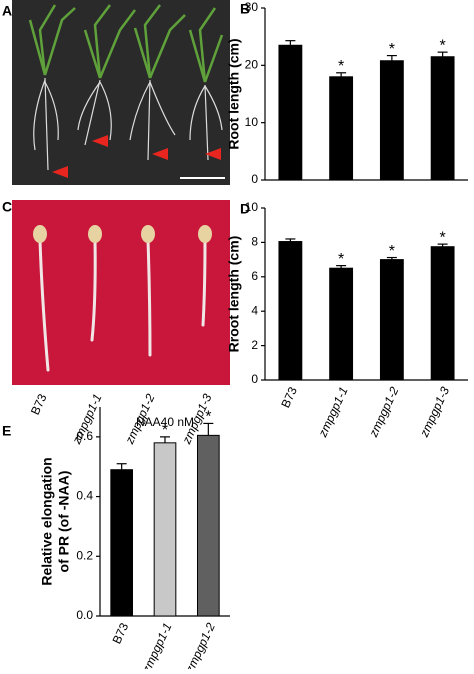 Image resolution: width=474 pixels, height=674 pixels. What do you see at coordinates (7, 207) in the screenshot?
I see `panel-label: C` at bounding box center [7, 207].